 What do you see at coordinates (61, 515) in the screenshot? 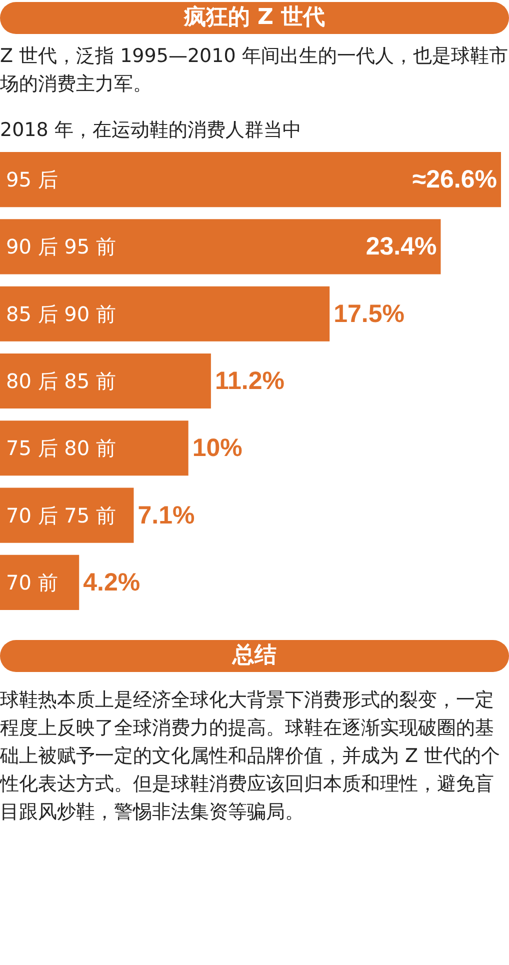
I see `y-tick-label: 70 后 75 前` at bounding box center [61, 515].